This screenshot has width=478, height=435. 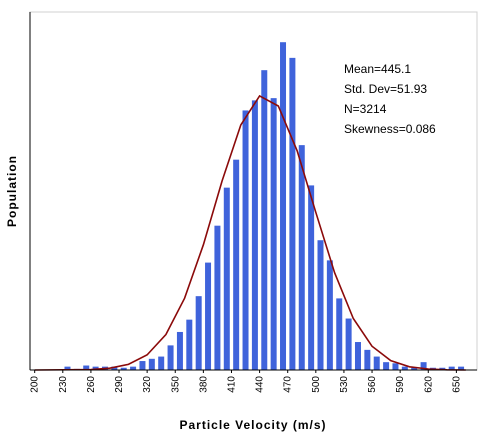 I want to click on x-tick-label: 260, so click(x=91, y=384).